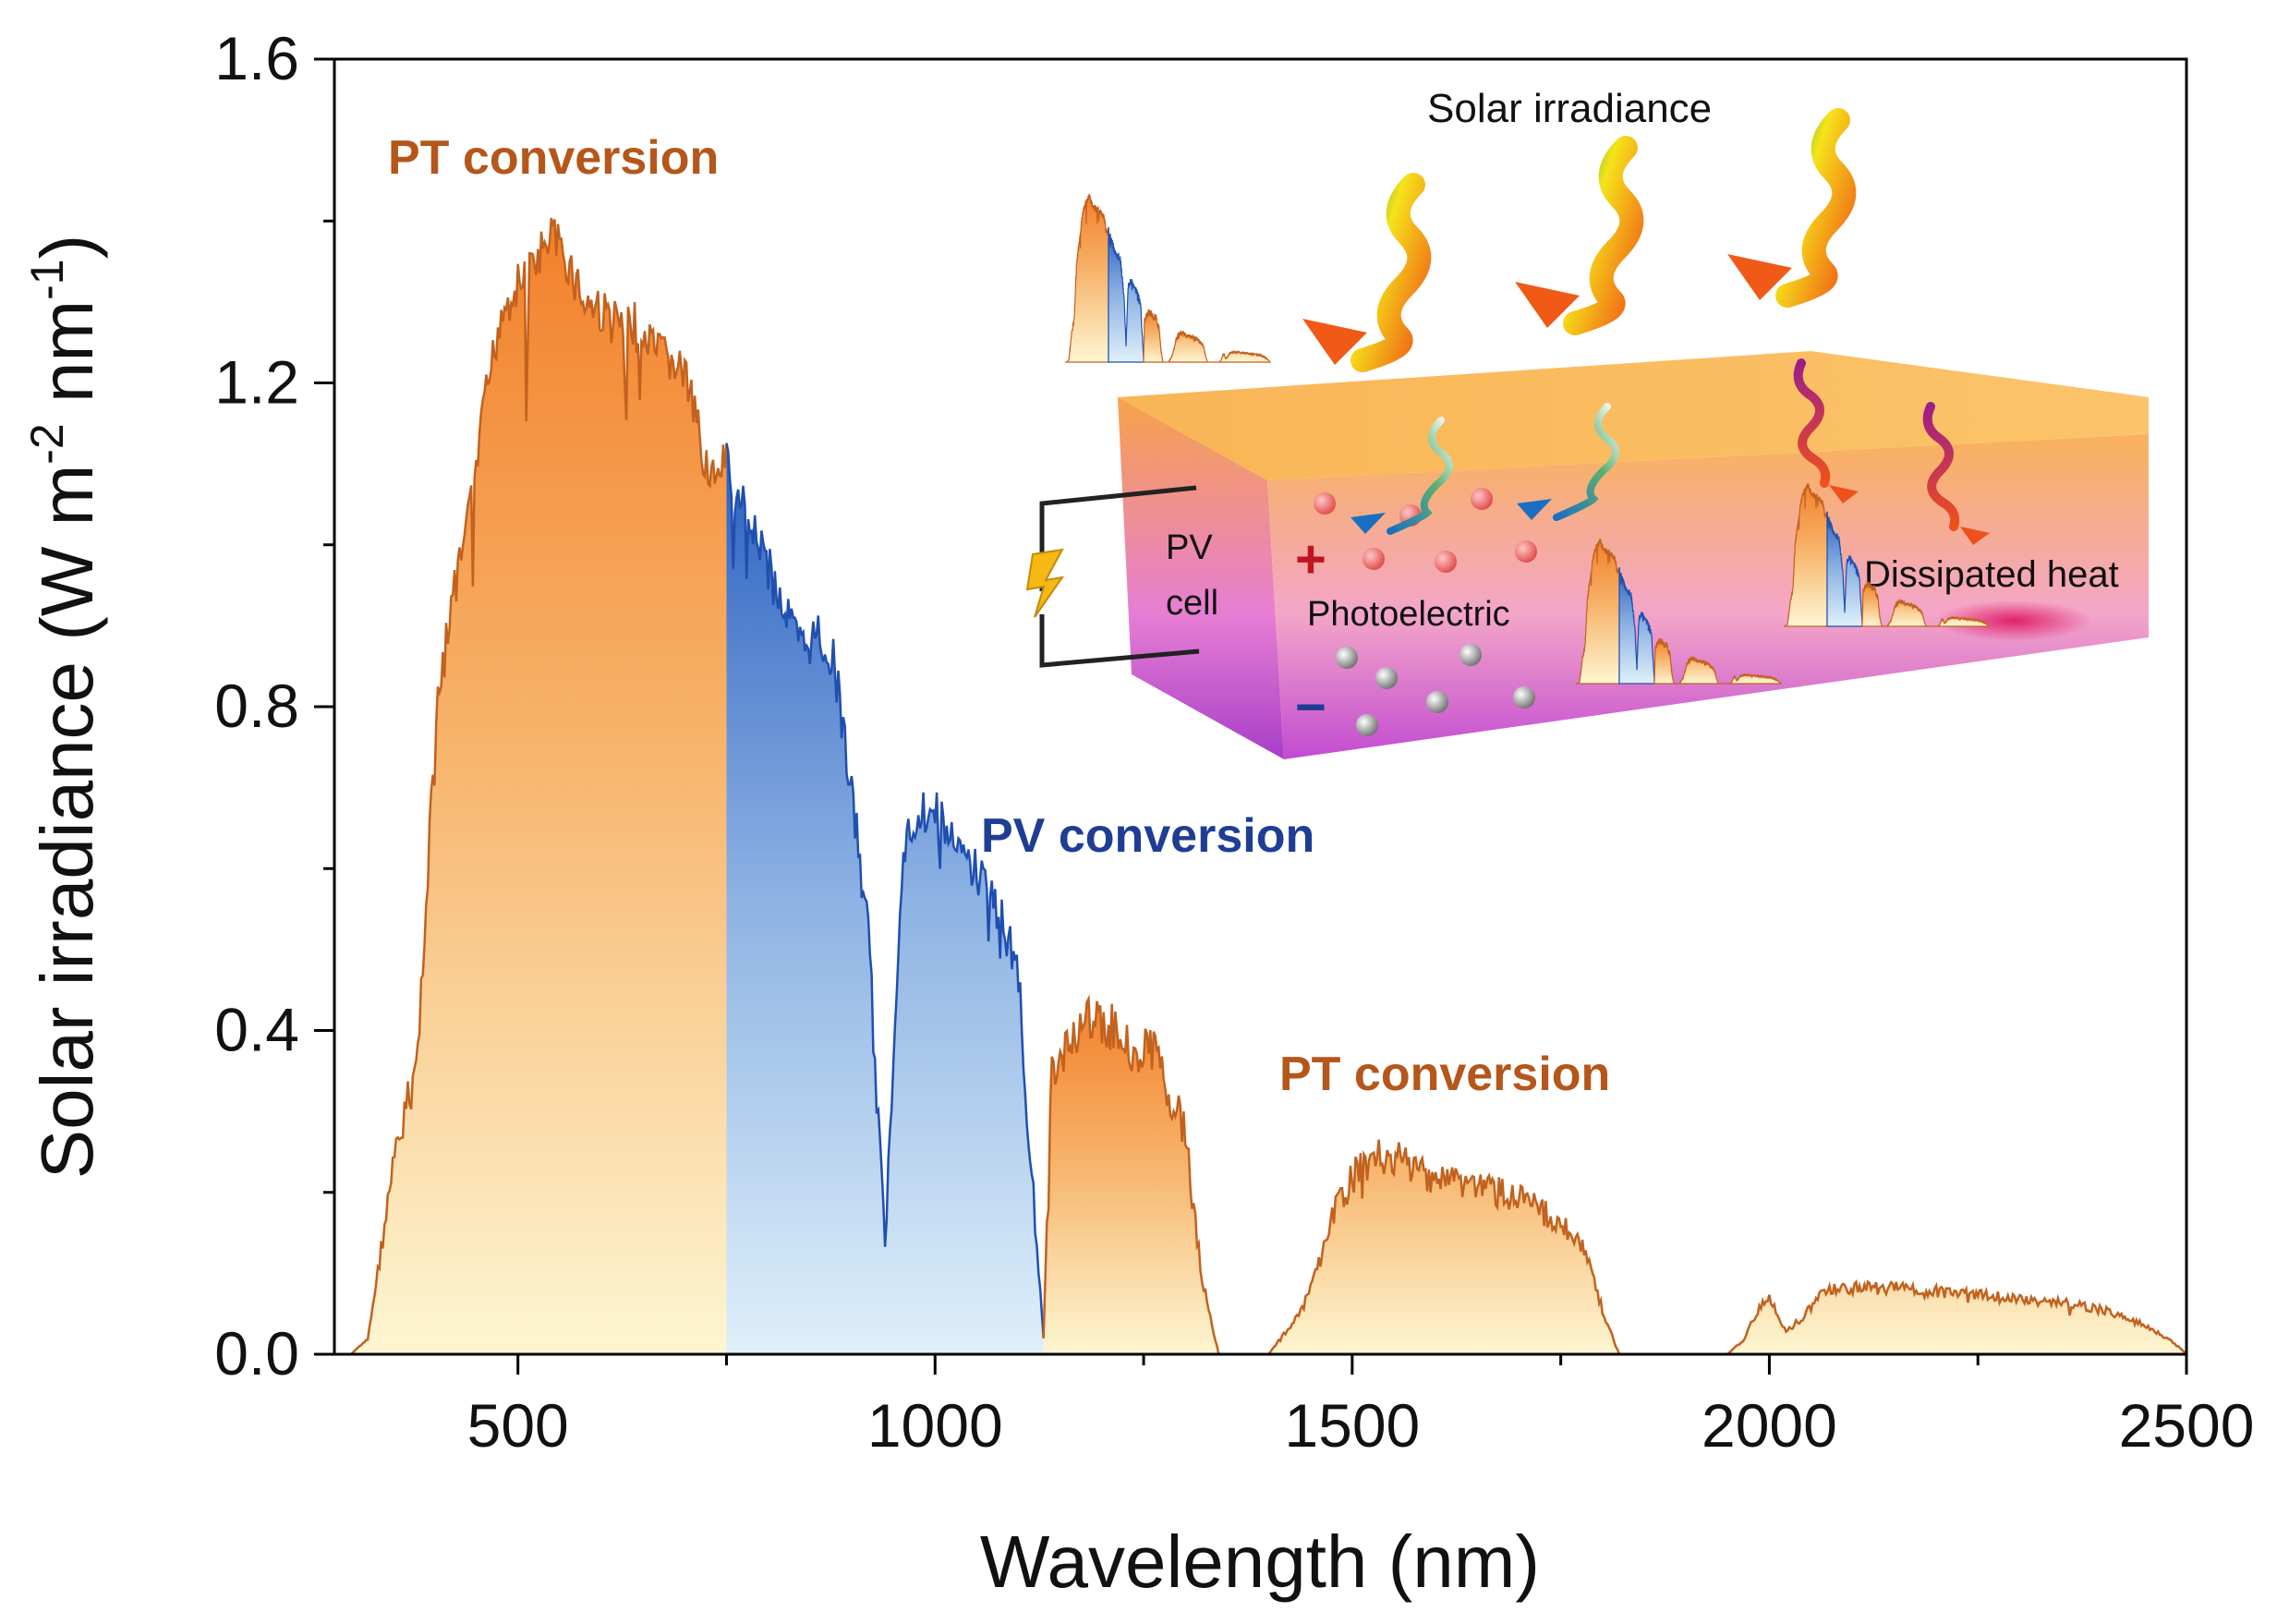 Image resolution: width=2277 pixels, height=1624 pixels. I want to click on annotation-pv-conversion: PV conversion, so click(1147, 836).